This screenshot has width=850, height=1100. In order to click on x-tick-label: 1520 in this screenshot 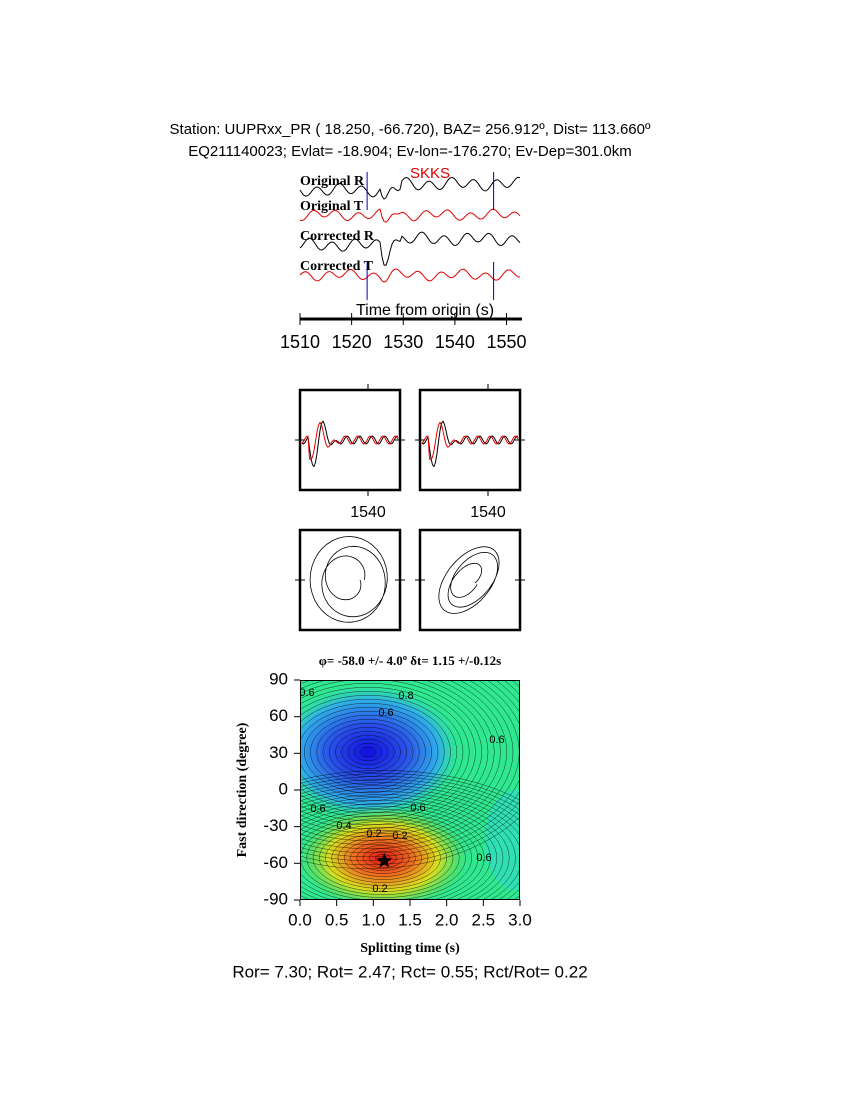, I will do `click(352, 342)`.